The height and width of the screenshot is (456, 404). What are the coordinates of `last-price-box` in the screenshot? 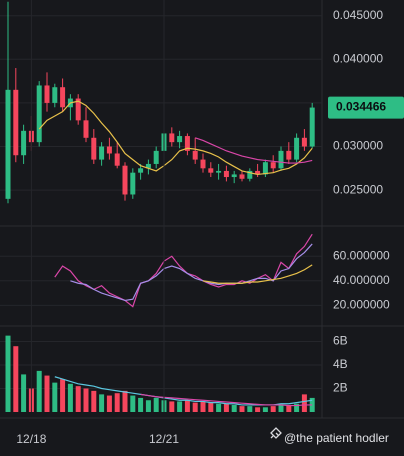 It's located at (366, 107).